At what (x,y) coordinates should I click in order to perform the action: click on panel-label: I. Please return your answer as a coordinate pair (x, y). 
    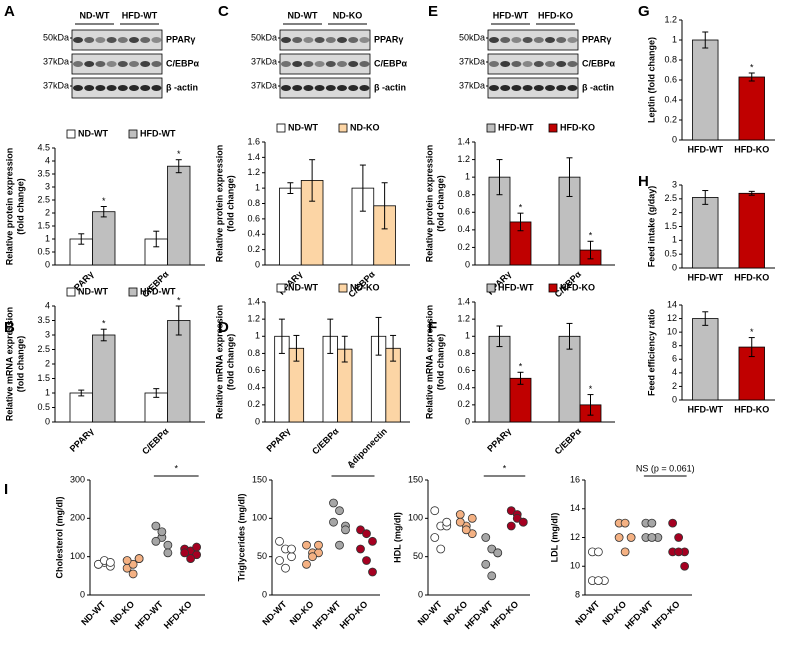
    Looking at the image, I should click on (6, 489).